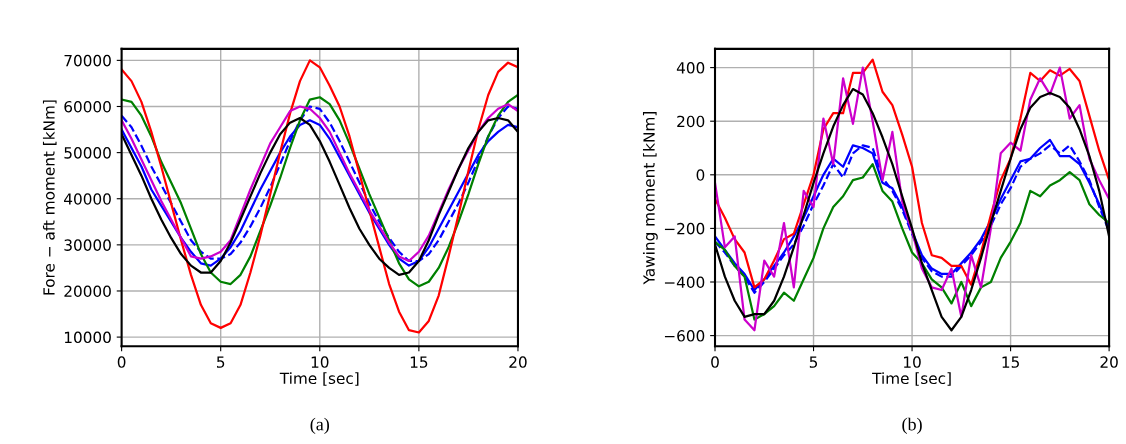 The height and width of the screenshot is (444, 1126). I want to click on y-tick-label: 30000, so click(87, 245).